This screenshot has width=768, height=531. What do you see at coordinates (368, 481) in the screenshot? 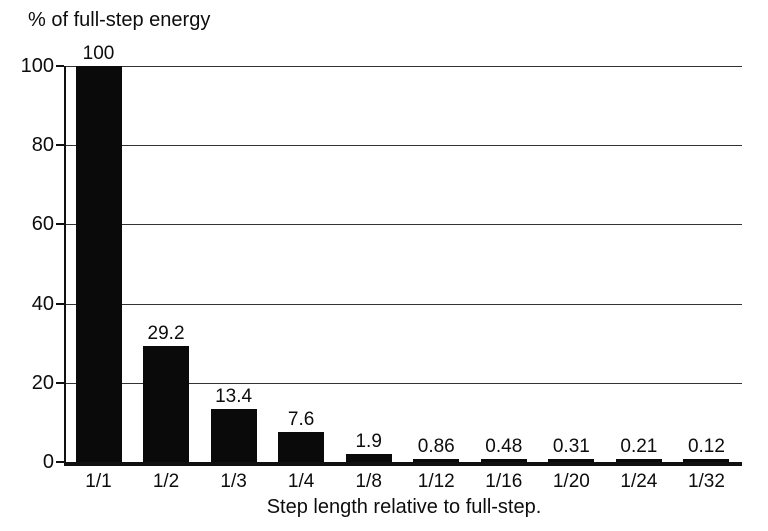
I see `x-tick-label-1/8: 1/8` at bounding box center [368, 481].